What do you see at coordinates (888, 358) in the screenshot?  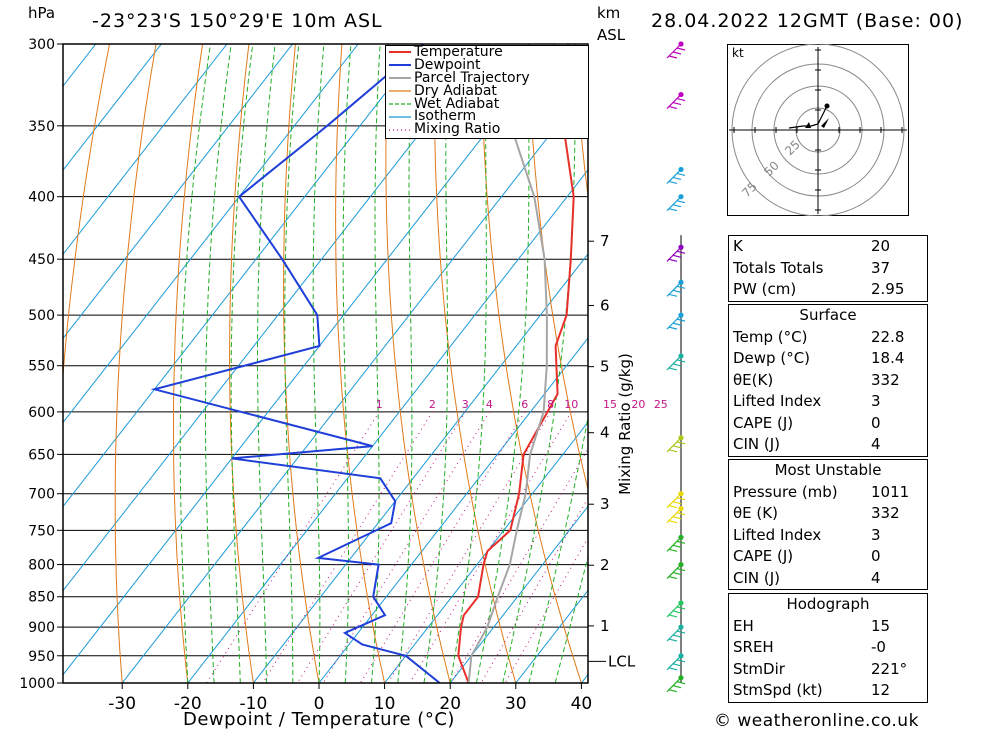 I see `surface-dewp-value: 18.4` at bounding box center [888, 358].